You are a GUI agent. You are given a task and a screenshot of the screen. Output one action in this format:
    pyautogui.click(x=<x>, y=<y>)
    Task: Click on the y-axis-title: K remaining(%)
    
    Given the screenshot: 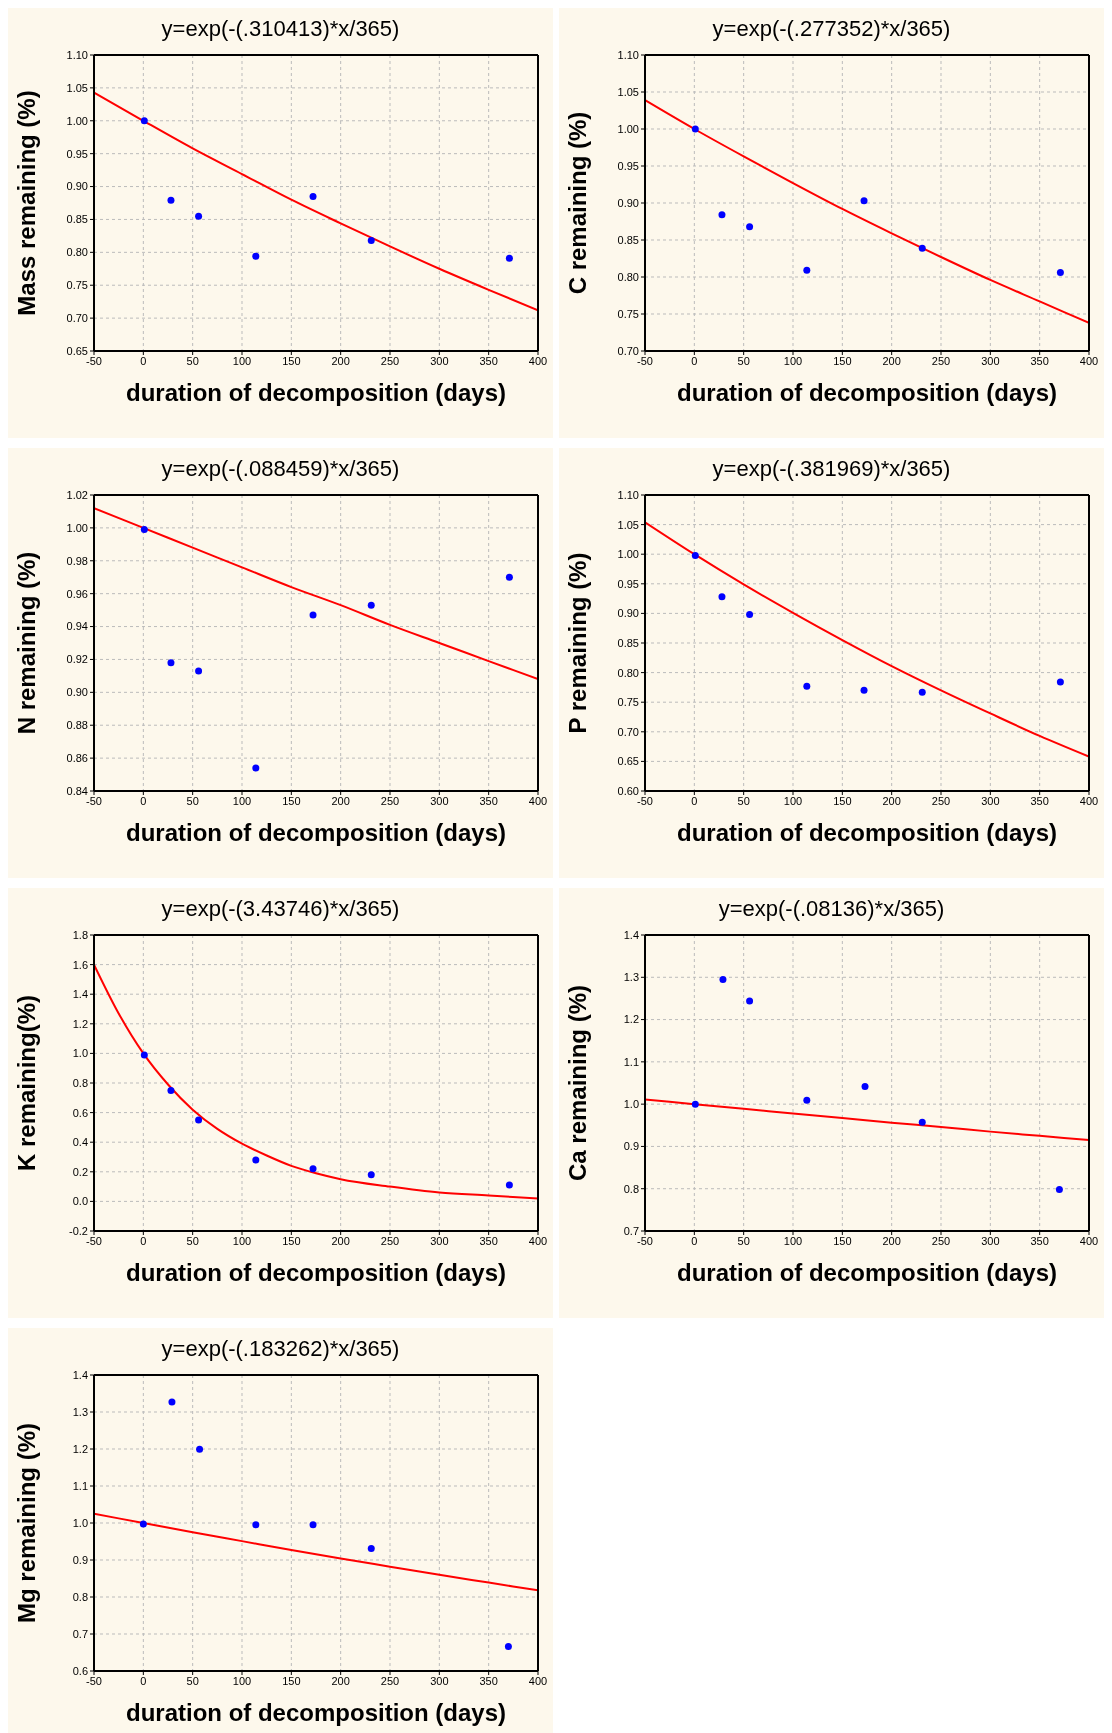 What is the action you would take?
    pyautogui.click(x=26, y=1083)
    